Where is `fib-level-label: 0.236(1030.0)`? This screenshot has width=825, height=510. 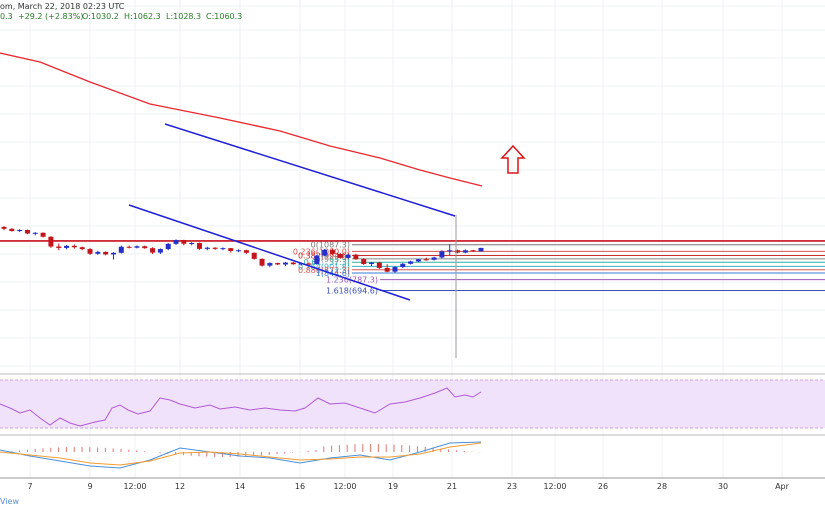
fib-level-label: 0.236(1030.0) is located at coordinates (321, 251).